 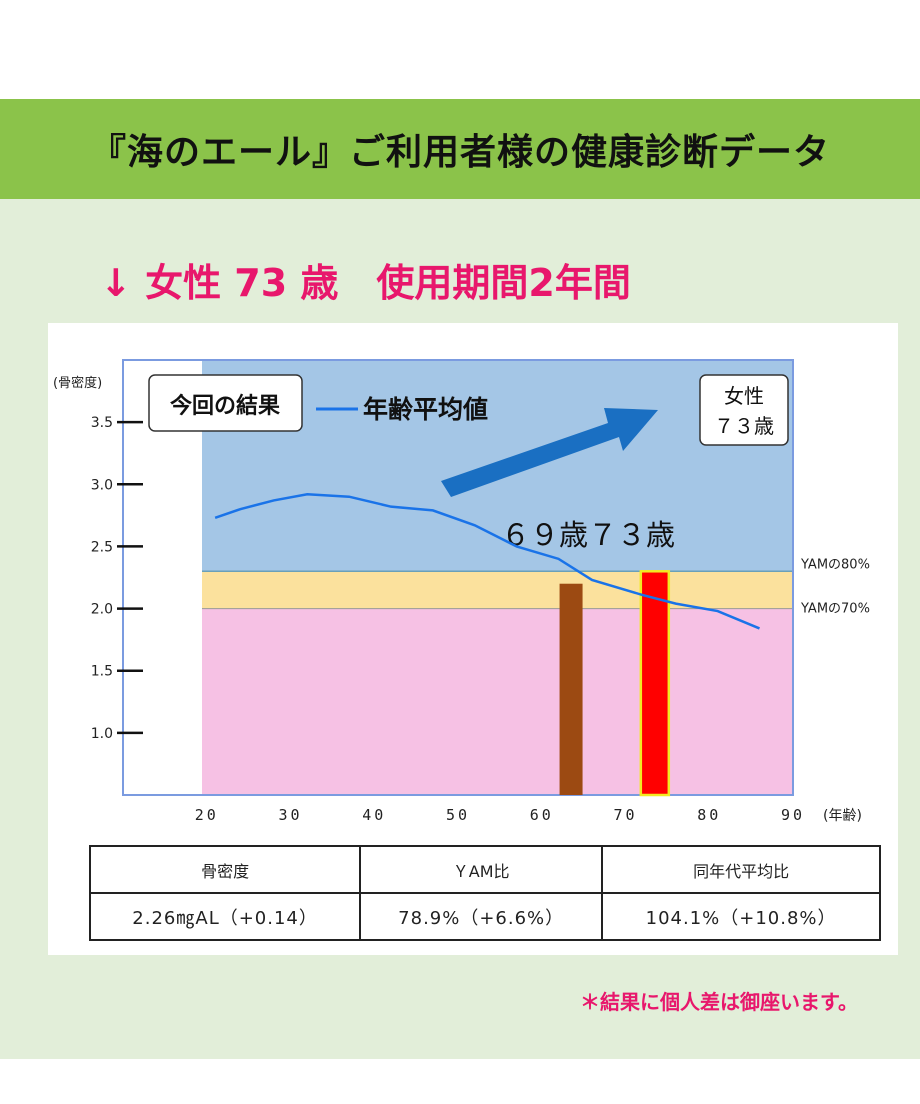 What do you see at coordinates (290, 815) in the screenshot?
I see `x-tick-label-1: 30` at bounding box center [290, 815].